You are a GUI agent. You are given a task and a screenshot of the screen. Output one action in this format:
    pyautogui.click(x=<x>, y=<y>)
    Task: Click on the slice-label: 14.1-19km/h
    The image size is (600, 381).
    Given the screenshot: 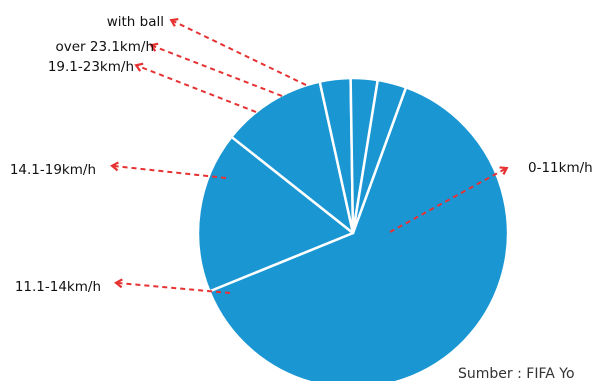 What is the action you would take?
    pyautogui.click(x=53, y=170)
    